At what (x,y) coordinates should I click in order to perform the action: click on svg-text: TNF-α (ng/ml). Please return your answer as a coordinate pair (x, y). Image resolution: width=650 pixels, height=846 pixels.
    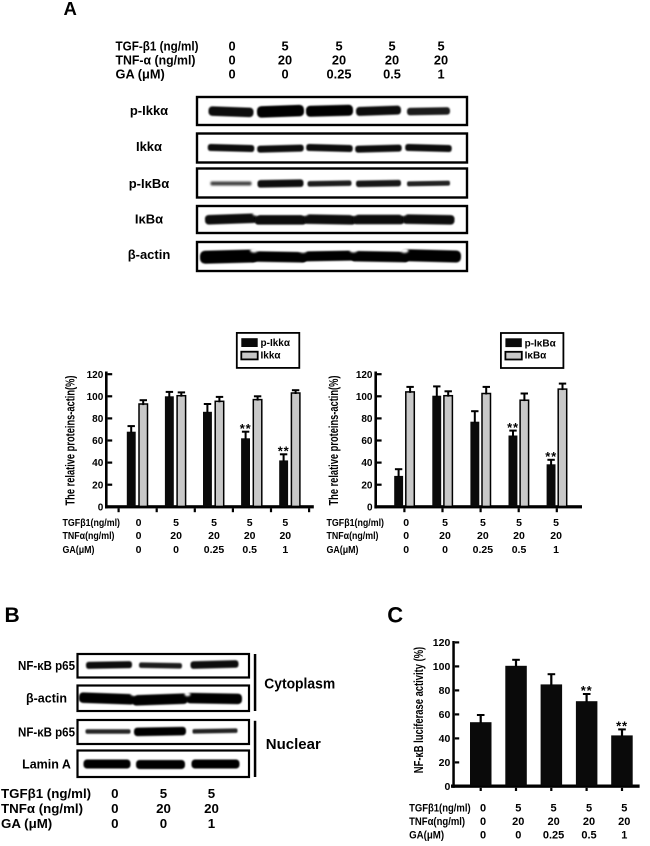
    Looking at the image, I should click on (156, 60).